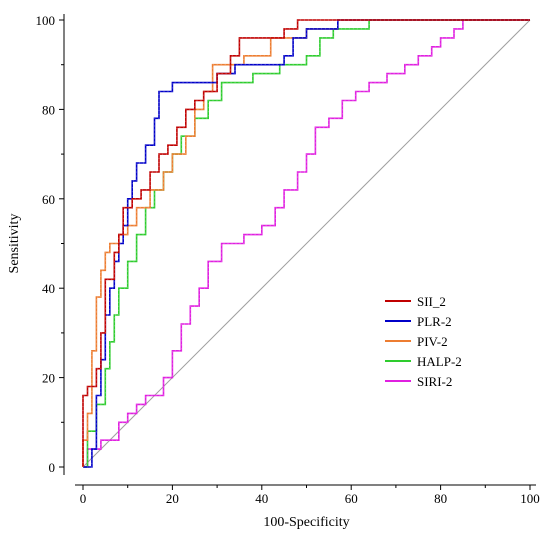 This screenshot has height=534, width=550. I want to click on y-axis-title: Sensitivity, so click(14, 244).